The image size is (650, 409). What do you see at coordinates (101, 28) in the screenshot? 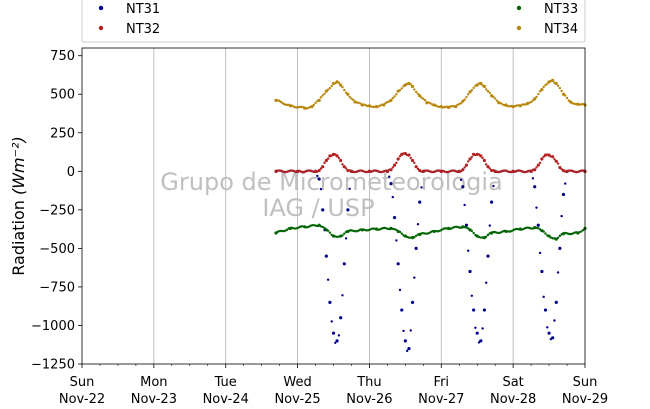
I see `legend-marker-nt32` at bounding box center [101, 28].